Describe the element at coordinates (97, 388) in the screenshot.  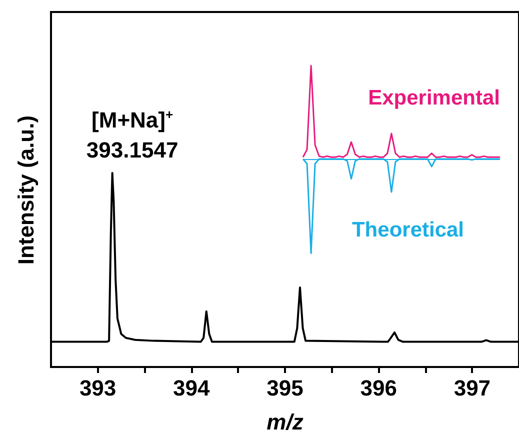
I see `x-tick-label: 393` at that location.